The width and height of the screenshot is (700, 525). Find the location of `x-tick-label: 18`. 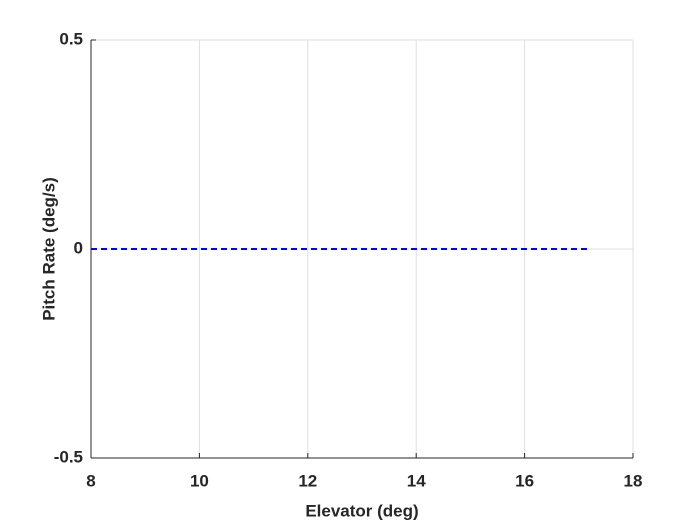

x-tick-label: 18 is located at coordinates (633, 480).